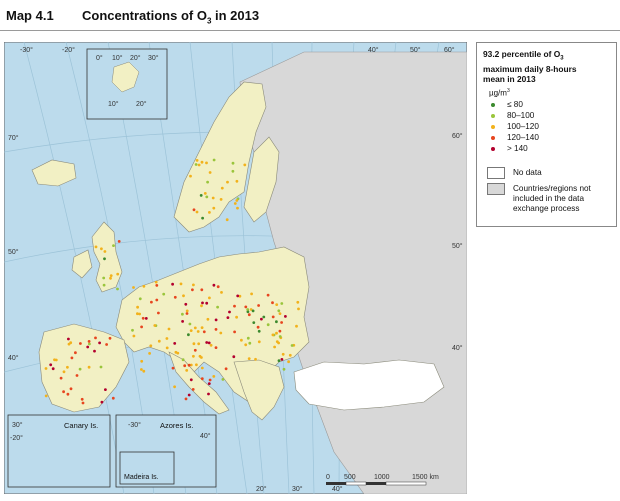 Image resolution: width=620 pixels, height=501 pixels. Describe the element at coordinates (99, 58) in the screenshot. I see `svalbard-label: 0°` at that location.